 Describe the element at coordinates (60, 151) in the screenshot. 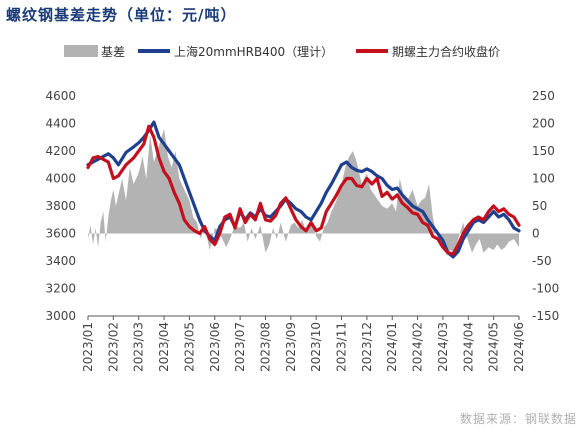

I see `y-left-tick-label: 4200` at that location.